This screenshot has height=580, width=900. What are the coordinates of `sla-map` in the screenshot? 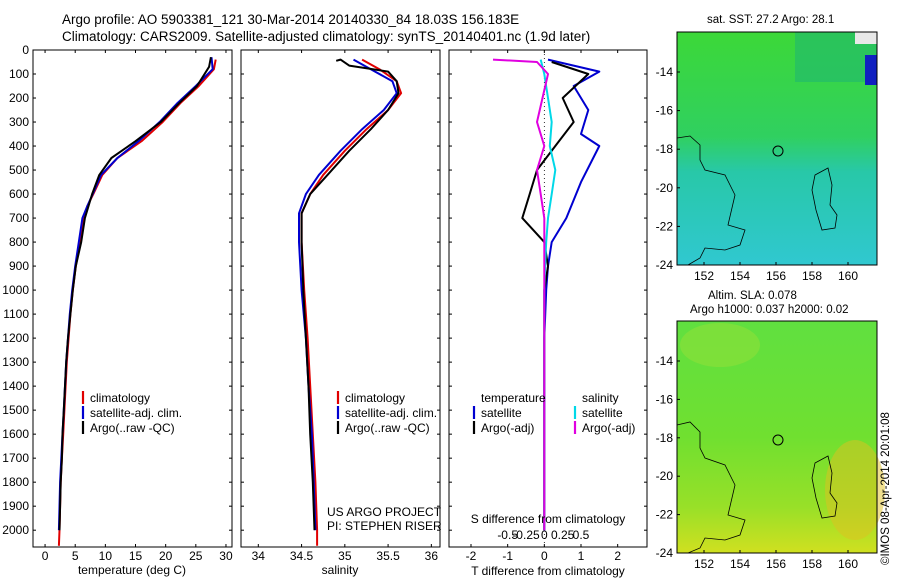 It's located at (780, 437).